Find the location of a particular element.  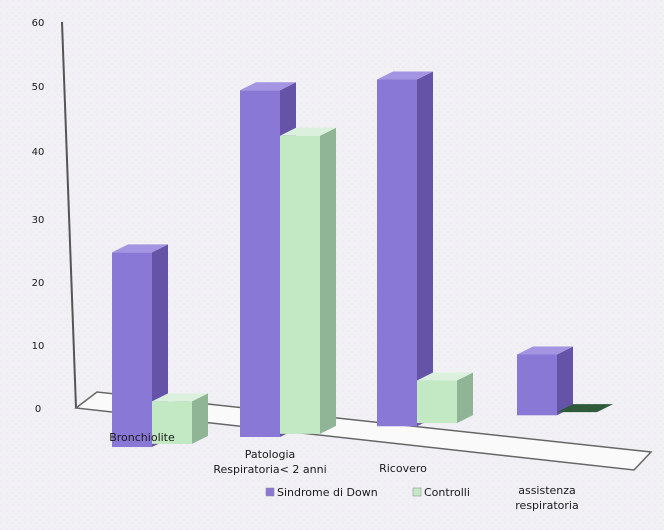

y-tick-label: 50 is located at coordinates (38, 87).